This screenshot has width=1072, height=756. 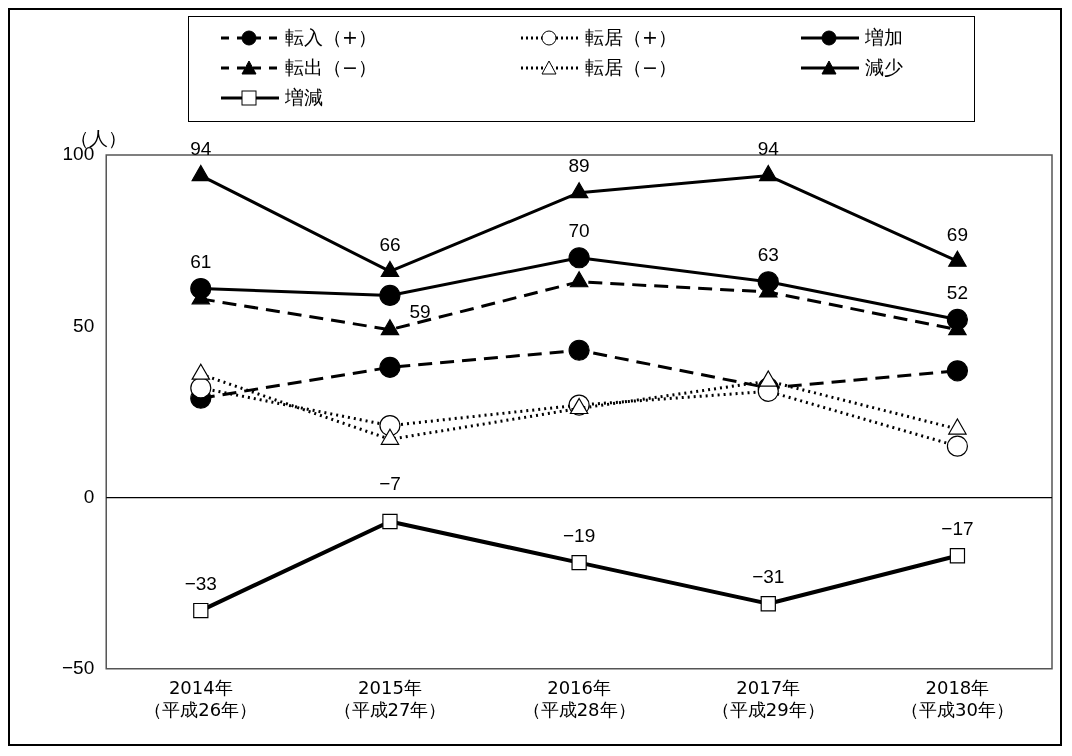 I want to click on data-label: 52, so click(x=957, y=293).